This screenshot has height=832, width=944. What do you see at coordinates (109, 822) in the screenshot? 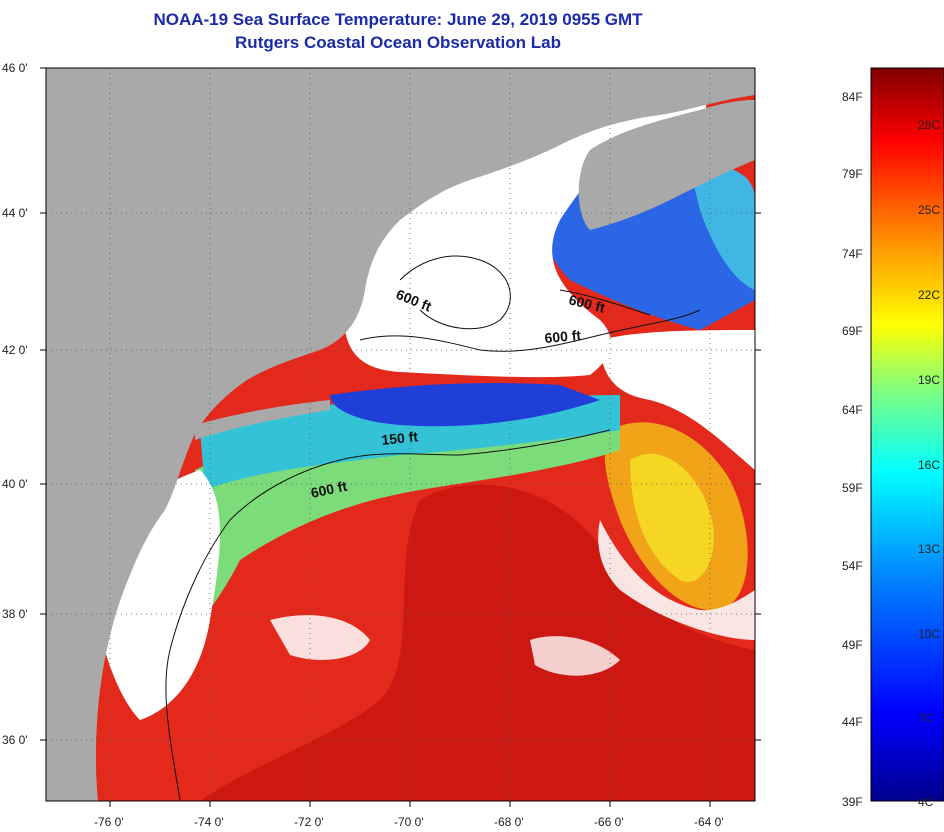
I see `lon-label-76: -76 0'` at bounding box center [109, 822].